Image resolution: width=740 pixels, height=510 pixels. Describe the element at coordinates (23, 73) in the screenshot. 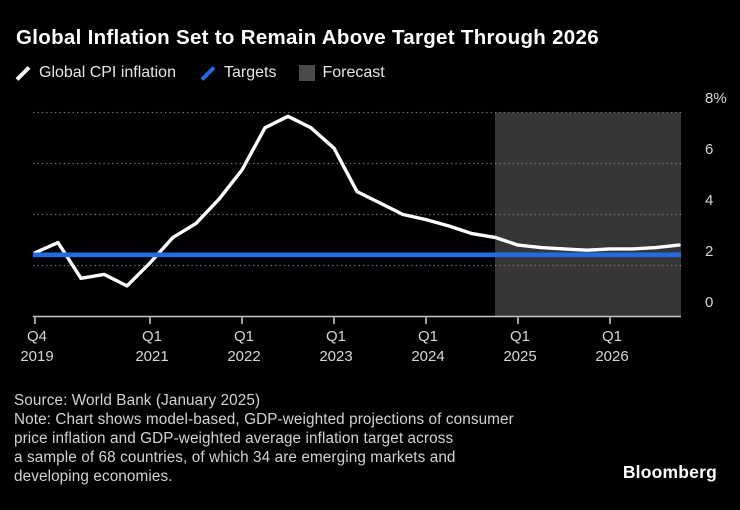

I see `white-line-swatch-icon` at that location.